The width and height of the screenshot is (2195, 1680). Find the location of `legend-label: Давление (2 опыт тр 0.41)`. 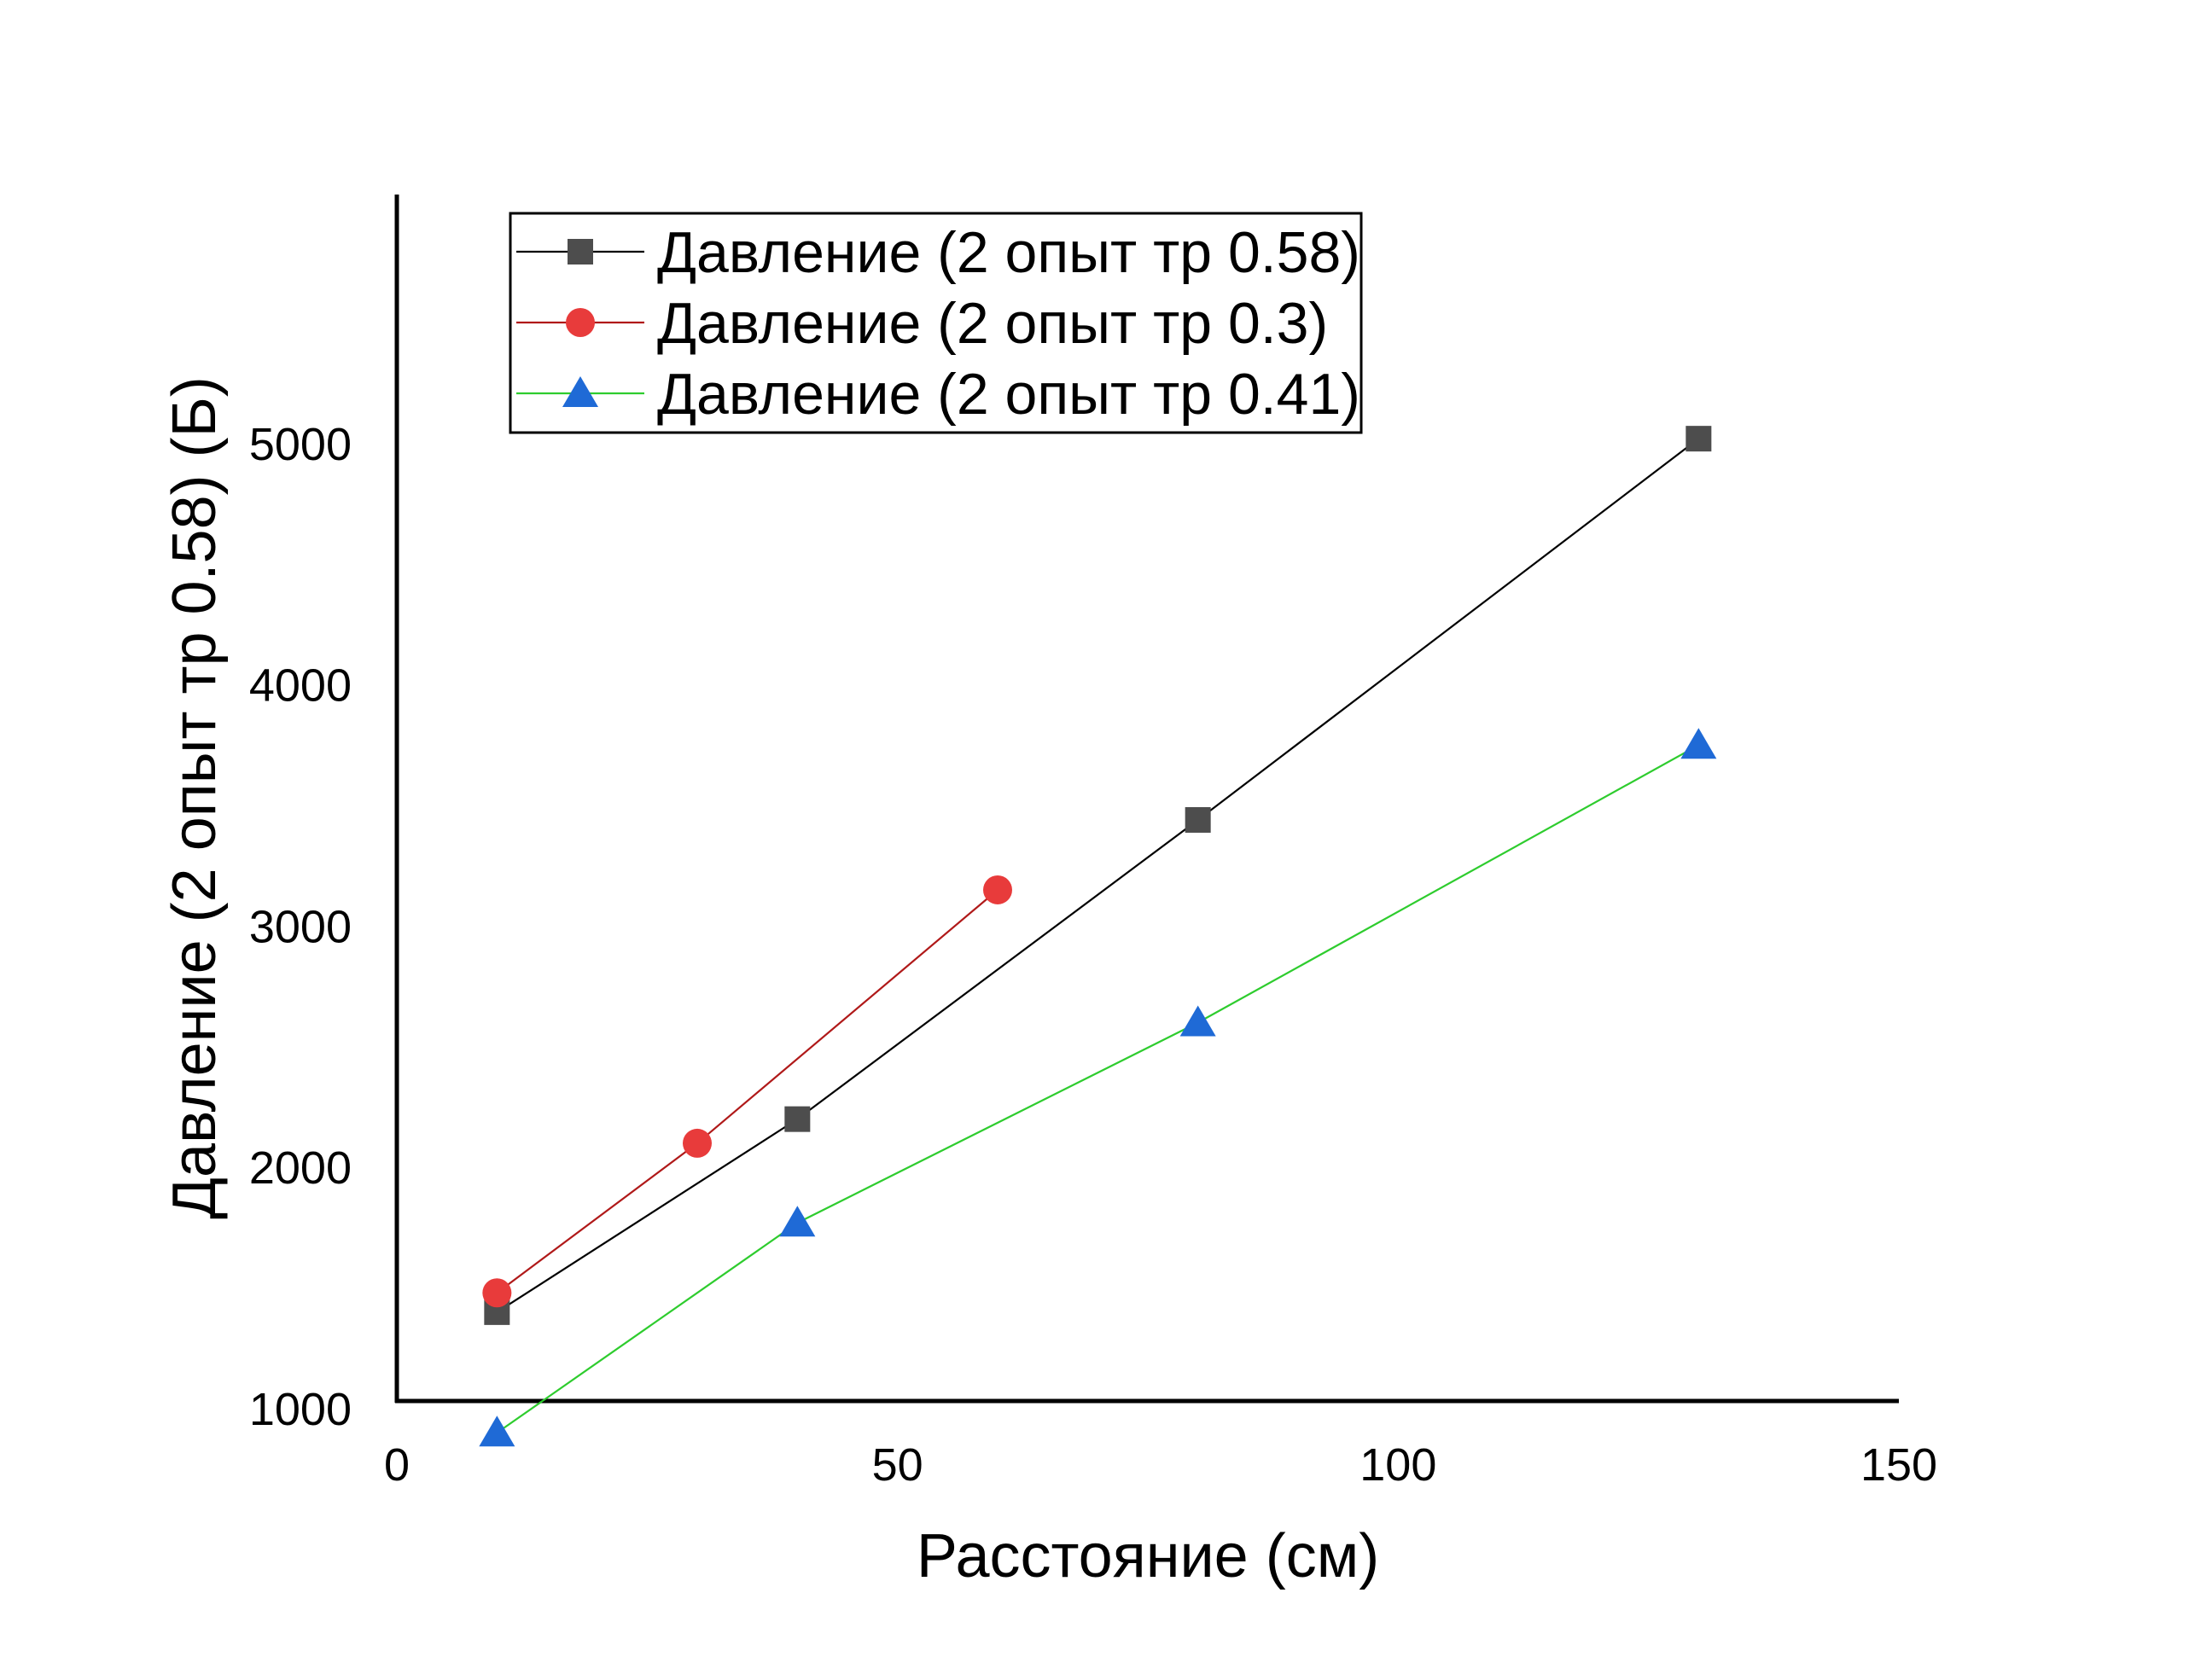

legend-label: Давление (2 опыт тр 0.41) is located at coordinates (1008, 394).